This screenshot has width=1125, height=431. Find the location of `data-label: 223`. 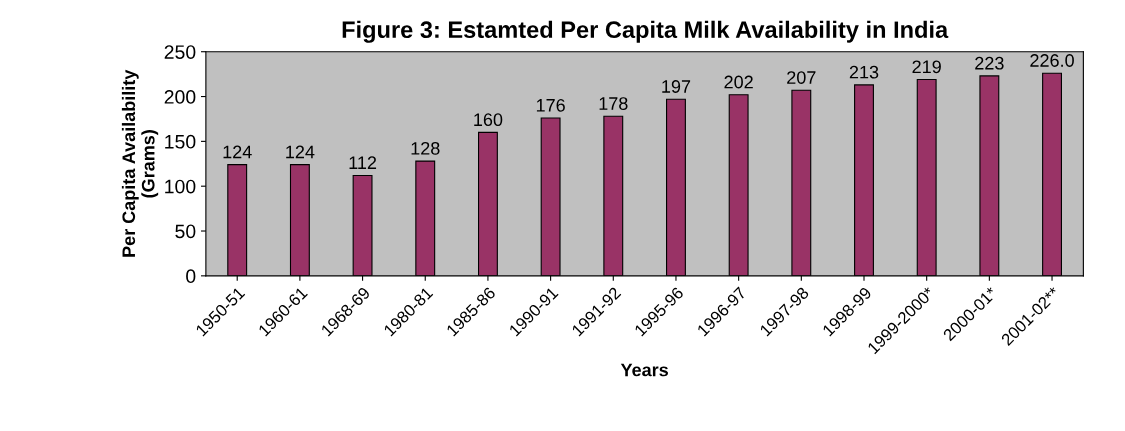

data-label: 223 is located at coordinates (989, 63).